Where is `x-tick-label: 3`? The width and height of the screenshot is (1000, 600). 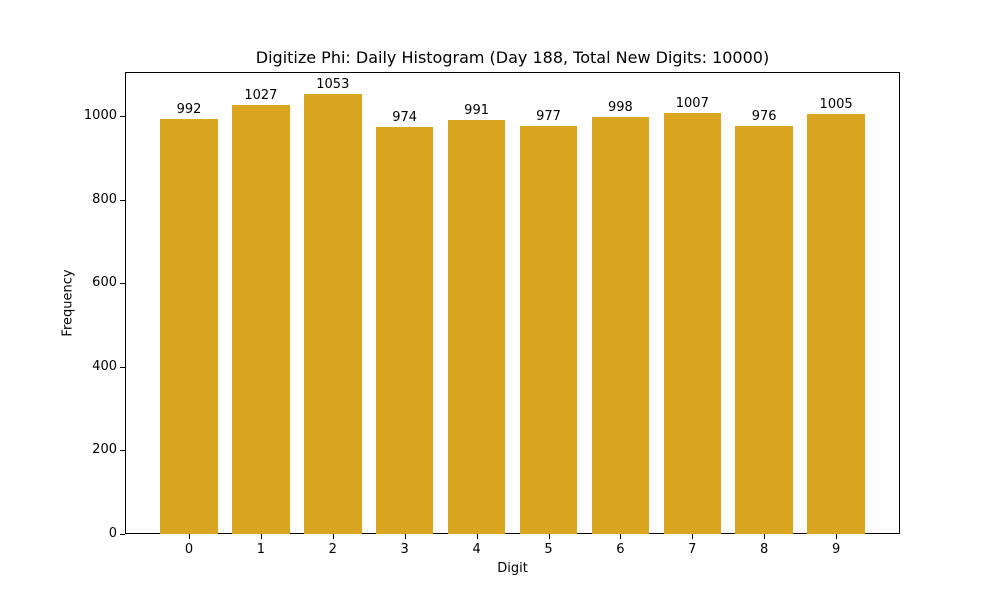
x-tick-label: 3 is located at coordinates (404, 549).